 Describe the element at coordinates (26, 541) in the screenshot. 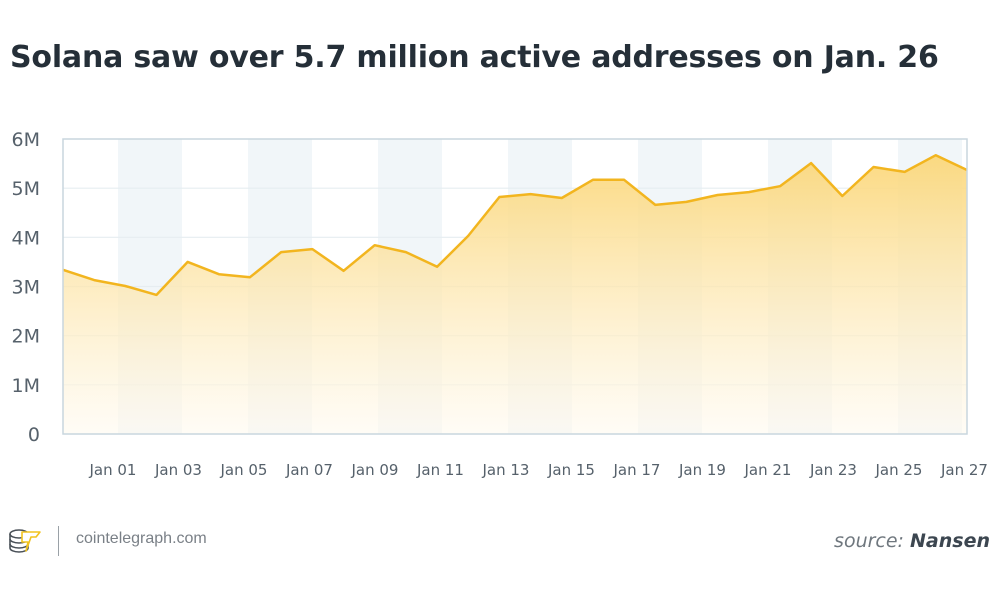

I see `cointelegraph-logo-icon` at that location.